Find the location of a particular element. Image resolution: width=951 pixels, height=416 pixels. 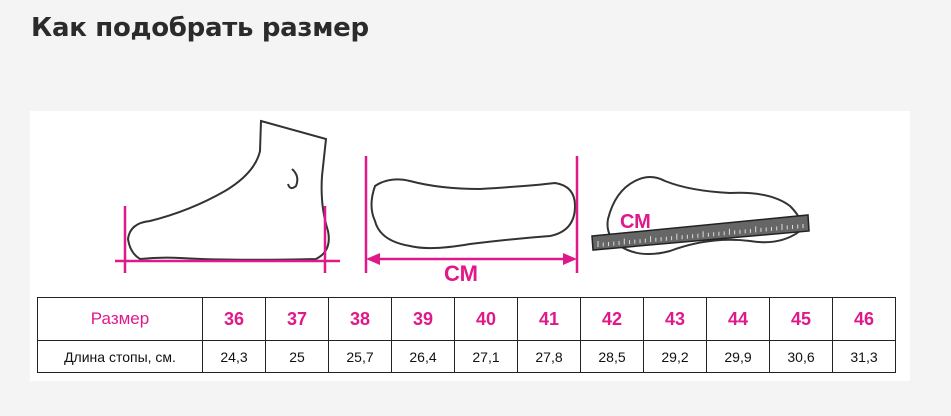

size-cell: 36 is located at coordinates (234, 319).